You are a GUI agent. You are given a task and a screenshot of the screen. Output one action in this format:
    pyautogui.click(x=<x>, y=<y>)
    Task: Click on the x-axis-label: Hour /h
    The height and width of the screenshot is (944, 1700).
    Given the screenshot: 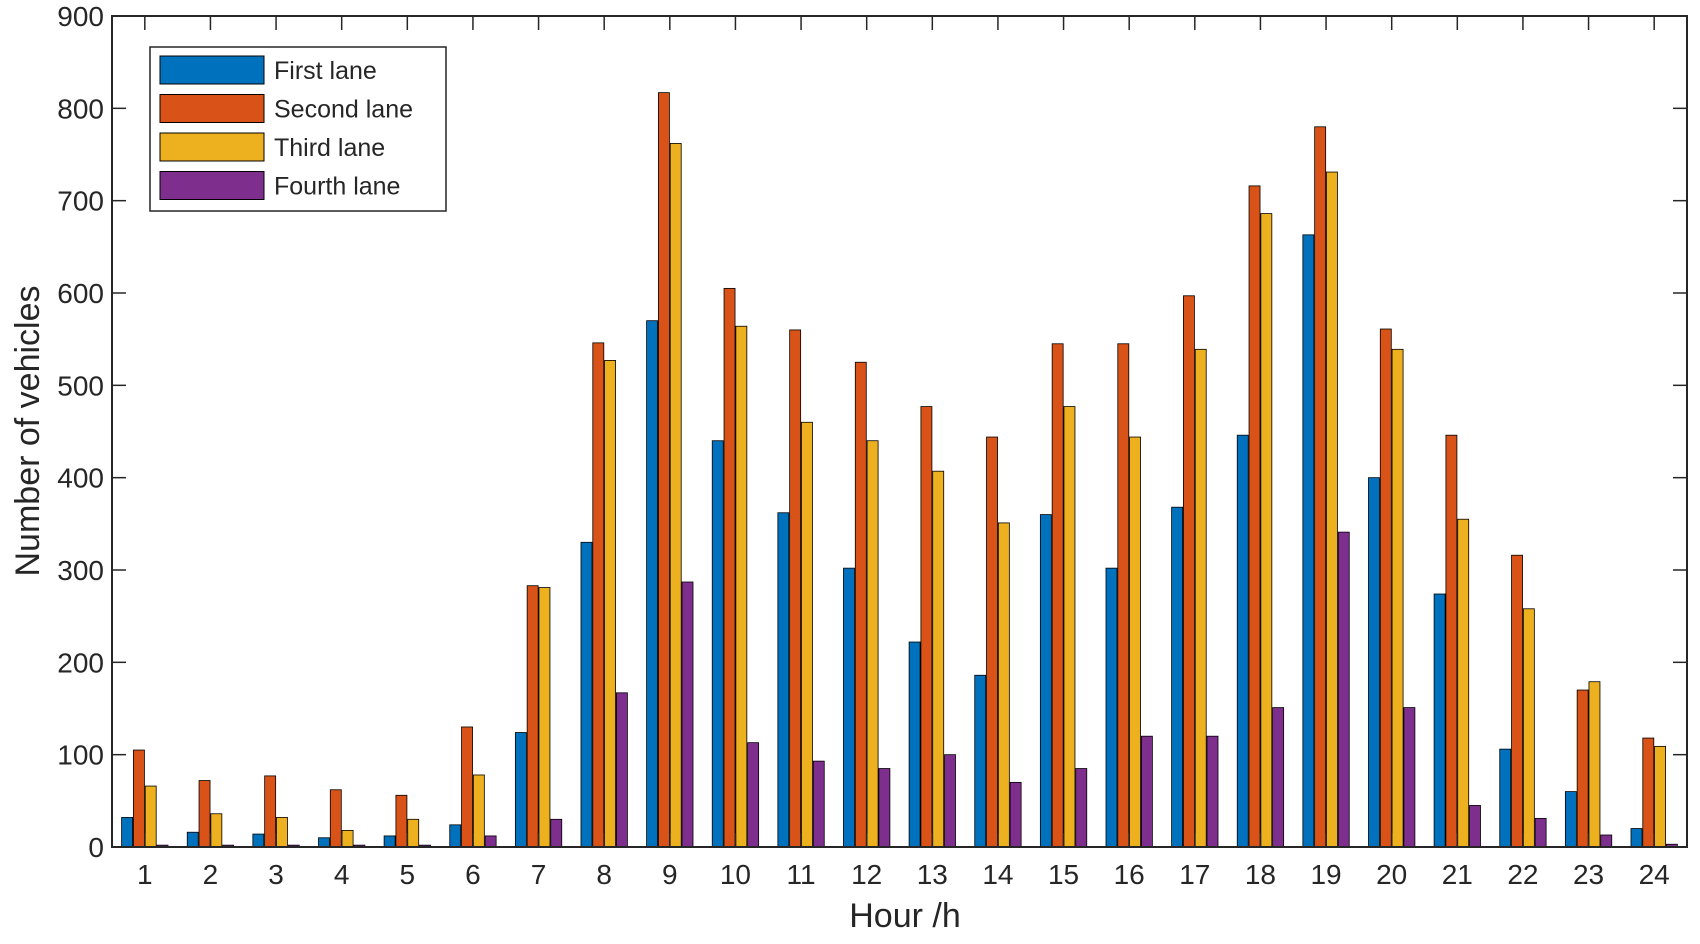 What is the action you would take?
    pyautogui.click(x=905, y=916)
    